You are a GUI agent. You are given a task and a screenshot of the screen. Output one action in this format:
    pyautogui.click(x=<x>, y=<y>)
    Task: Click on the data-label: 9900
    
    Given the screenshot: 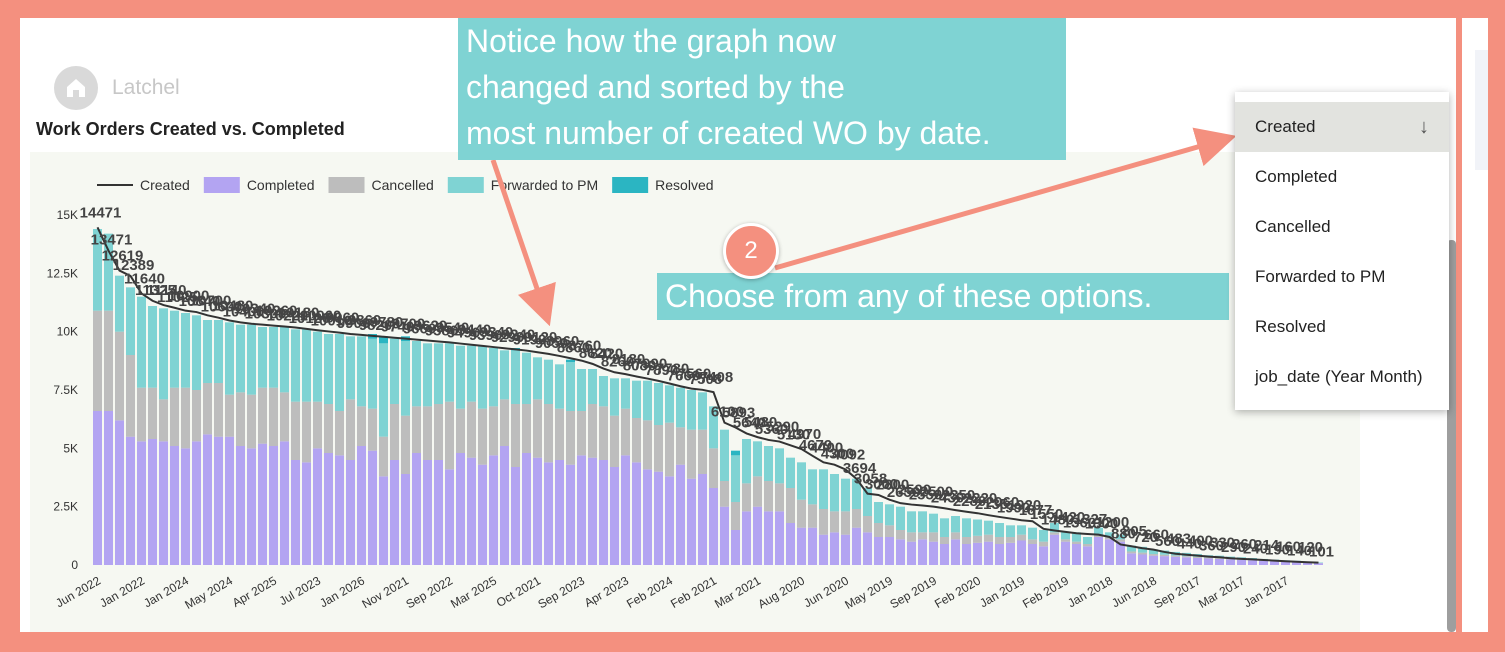 What is the action you would take?
    pyautogui.click(x=353, y=323)
    